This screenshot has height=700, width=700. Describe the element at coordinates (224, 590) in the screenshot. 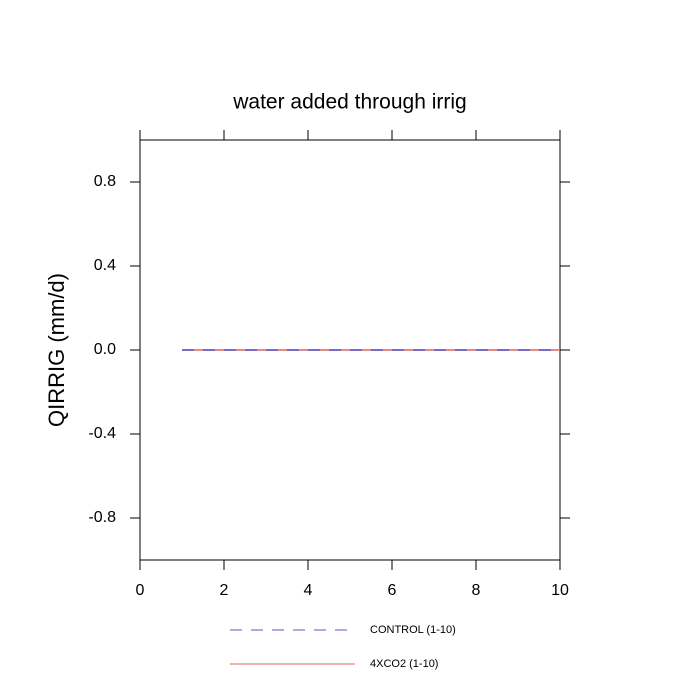

I see `x-tick-label: 2` at that location.